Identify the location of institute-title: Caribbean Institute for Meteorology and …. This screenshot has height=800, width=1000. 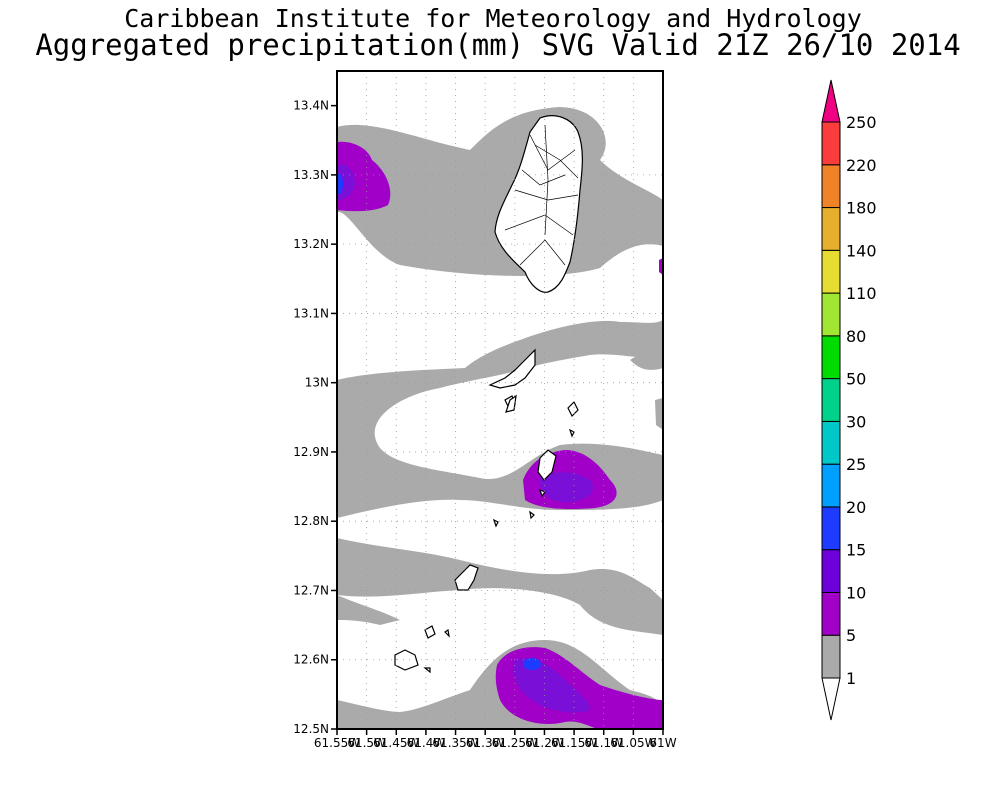
(493, 18).